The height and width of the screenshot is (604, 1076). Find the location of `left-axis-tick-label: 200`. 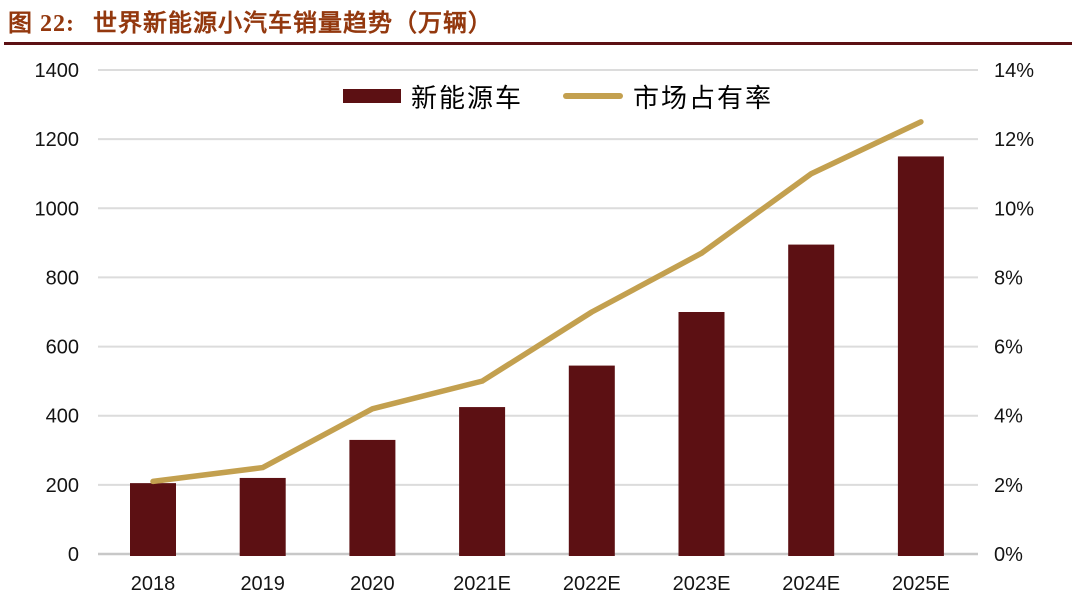

left-axis-tick-label: 200 is located at coordinates (62, 486).